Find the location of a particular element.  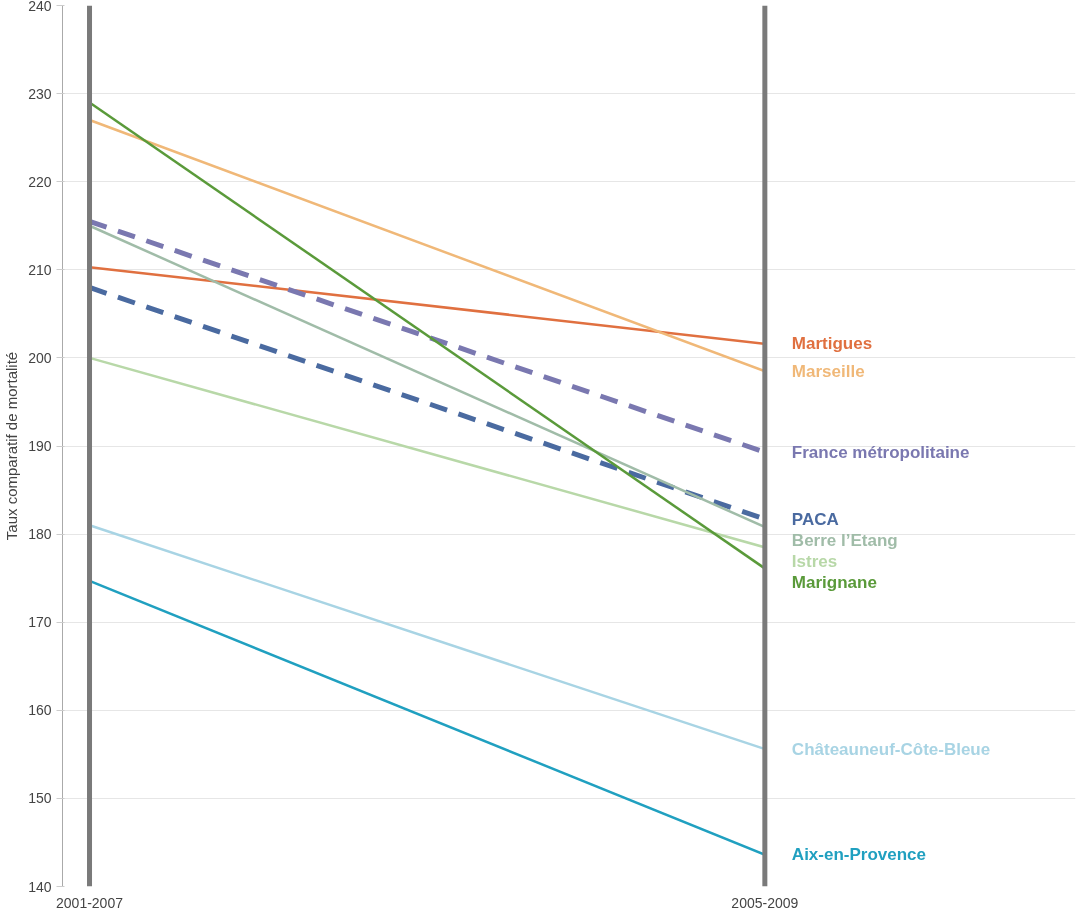

y-tick-label: 170 is located at coordinates (40, 622).